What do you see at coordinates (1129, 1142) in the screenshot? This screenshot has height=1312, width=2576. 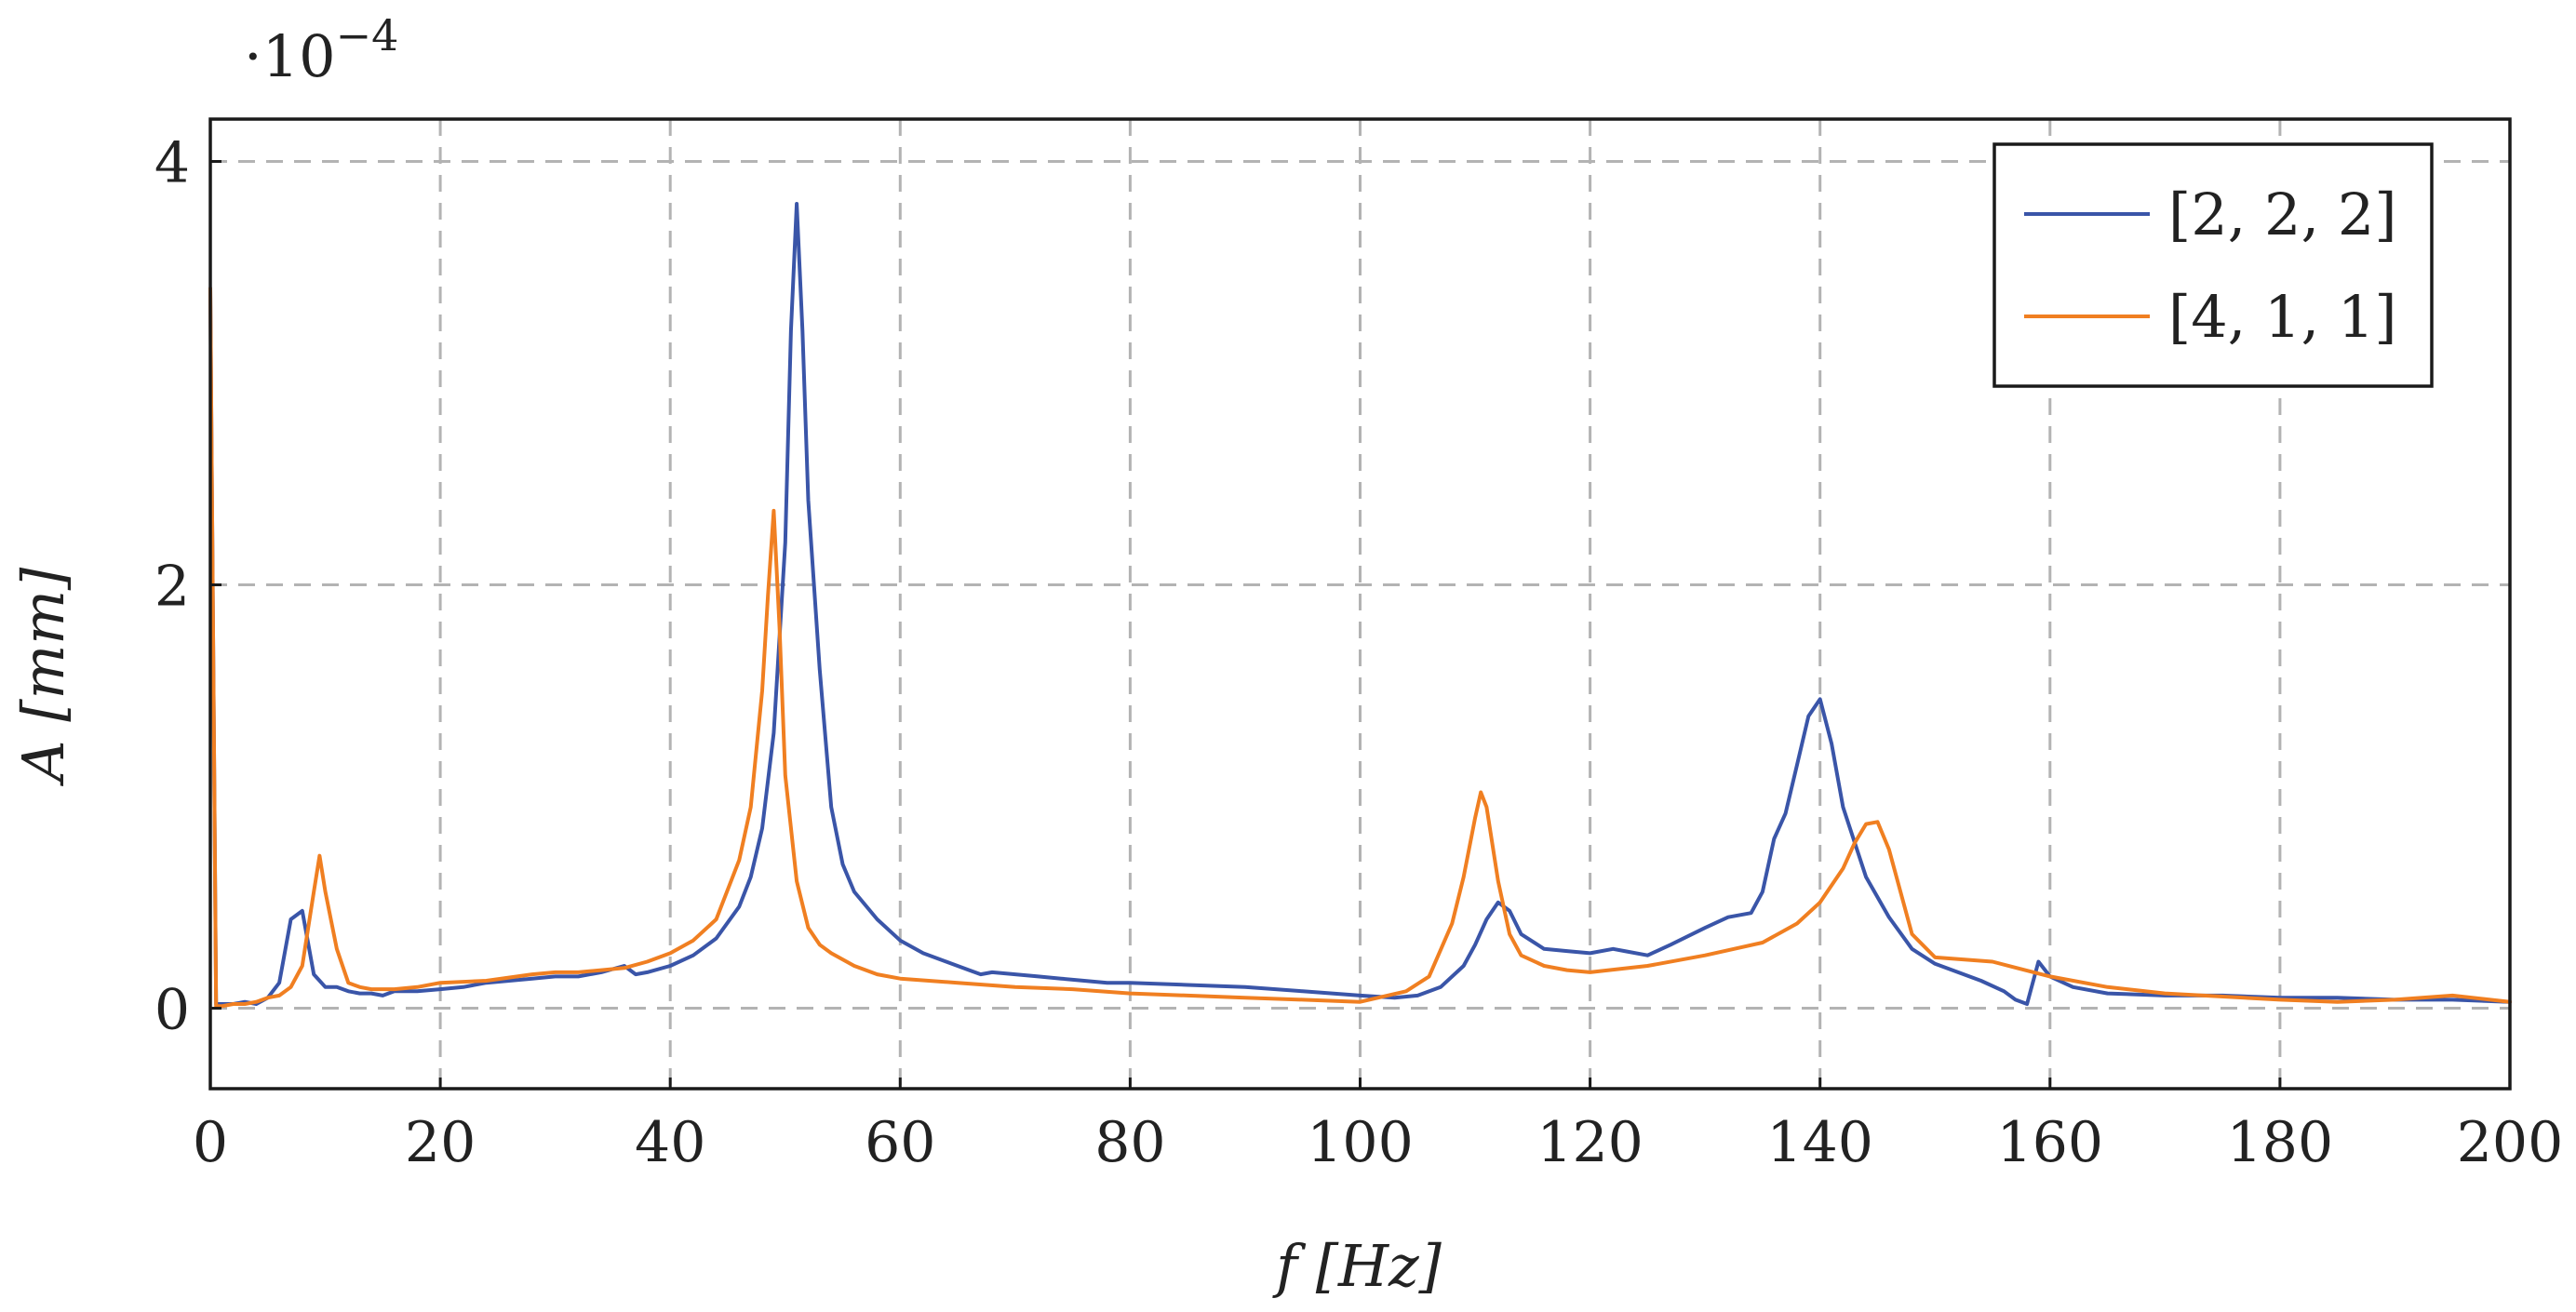 I see `x-tick-label: 80` at bounding box center [1129, 1142].